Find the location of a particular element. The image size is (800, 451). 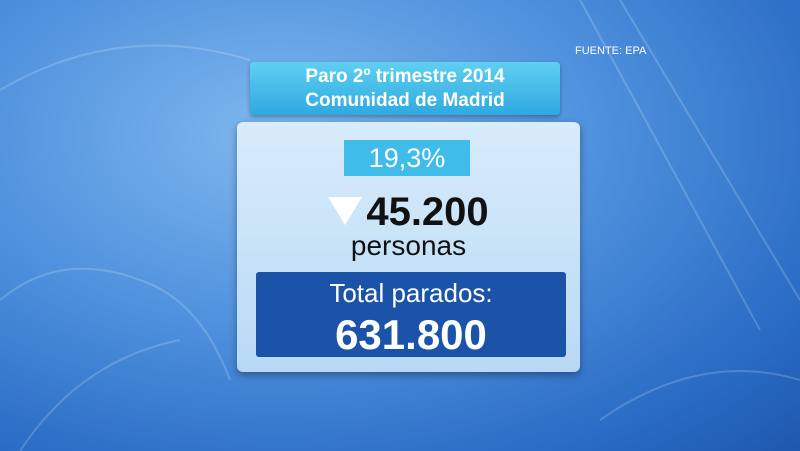

change-row: 45.200 is located at coordinates (408, 212).